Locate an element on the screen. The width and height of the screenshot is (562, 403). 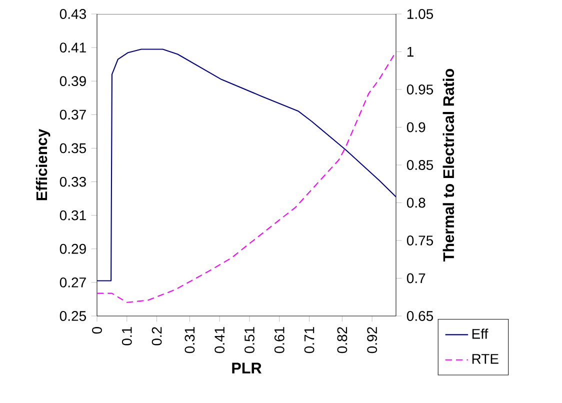
y-tick-label: 0.41 is located at coordinates (73, 47).